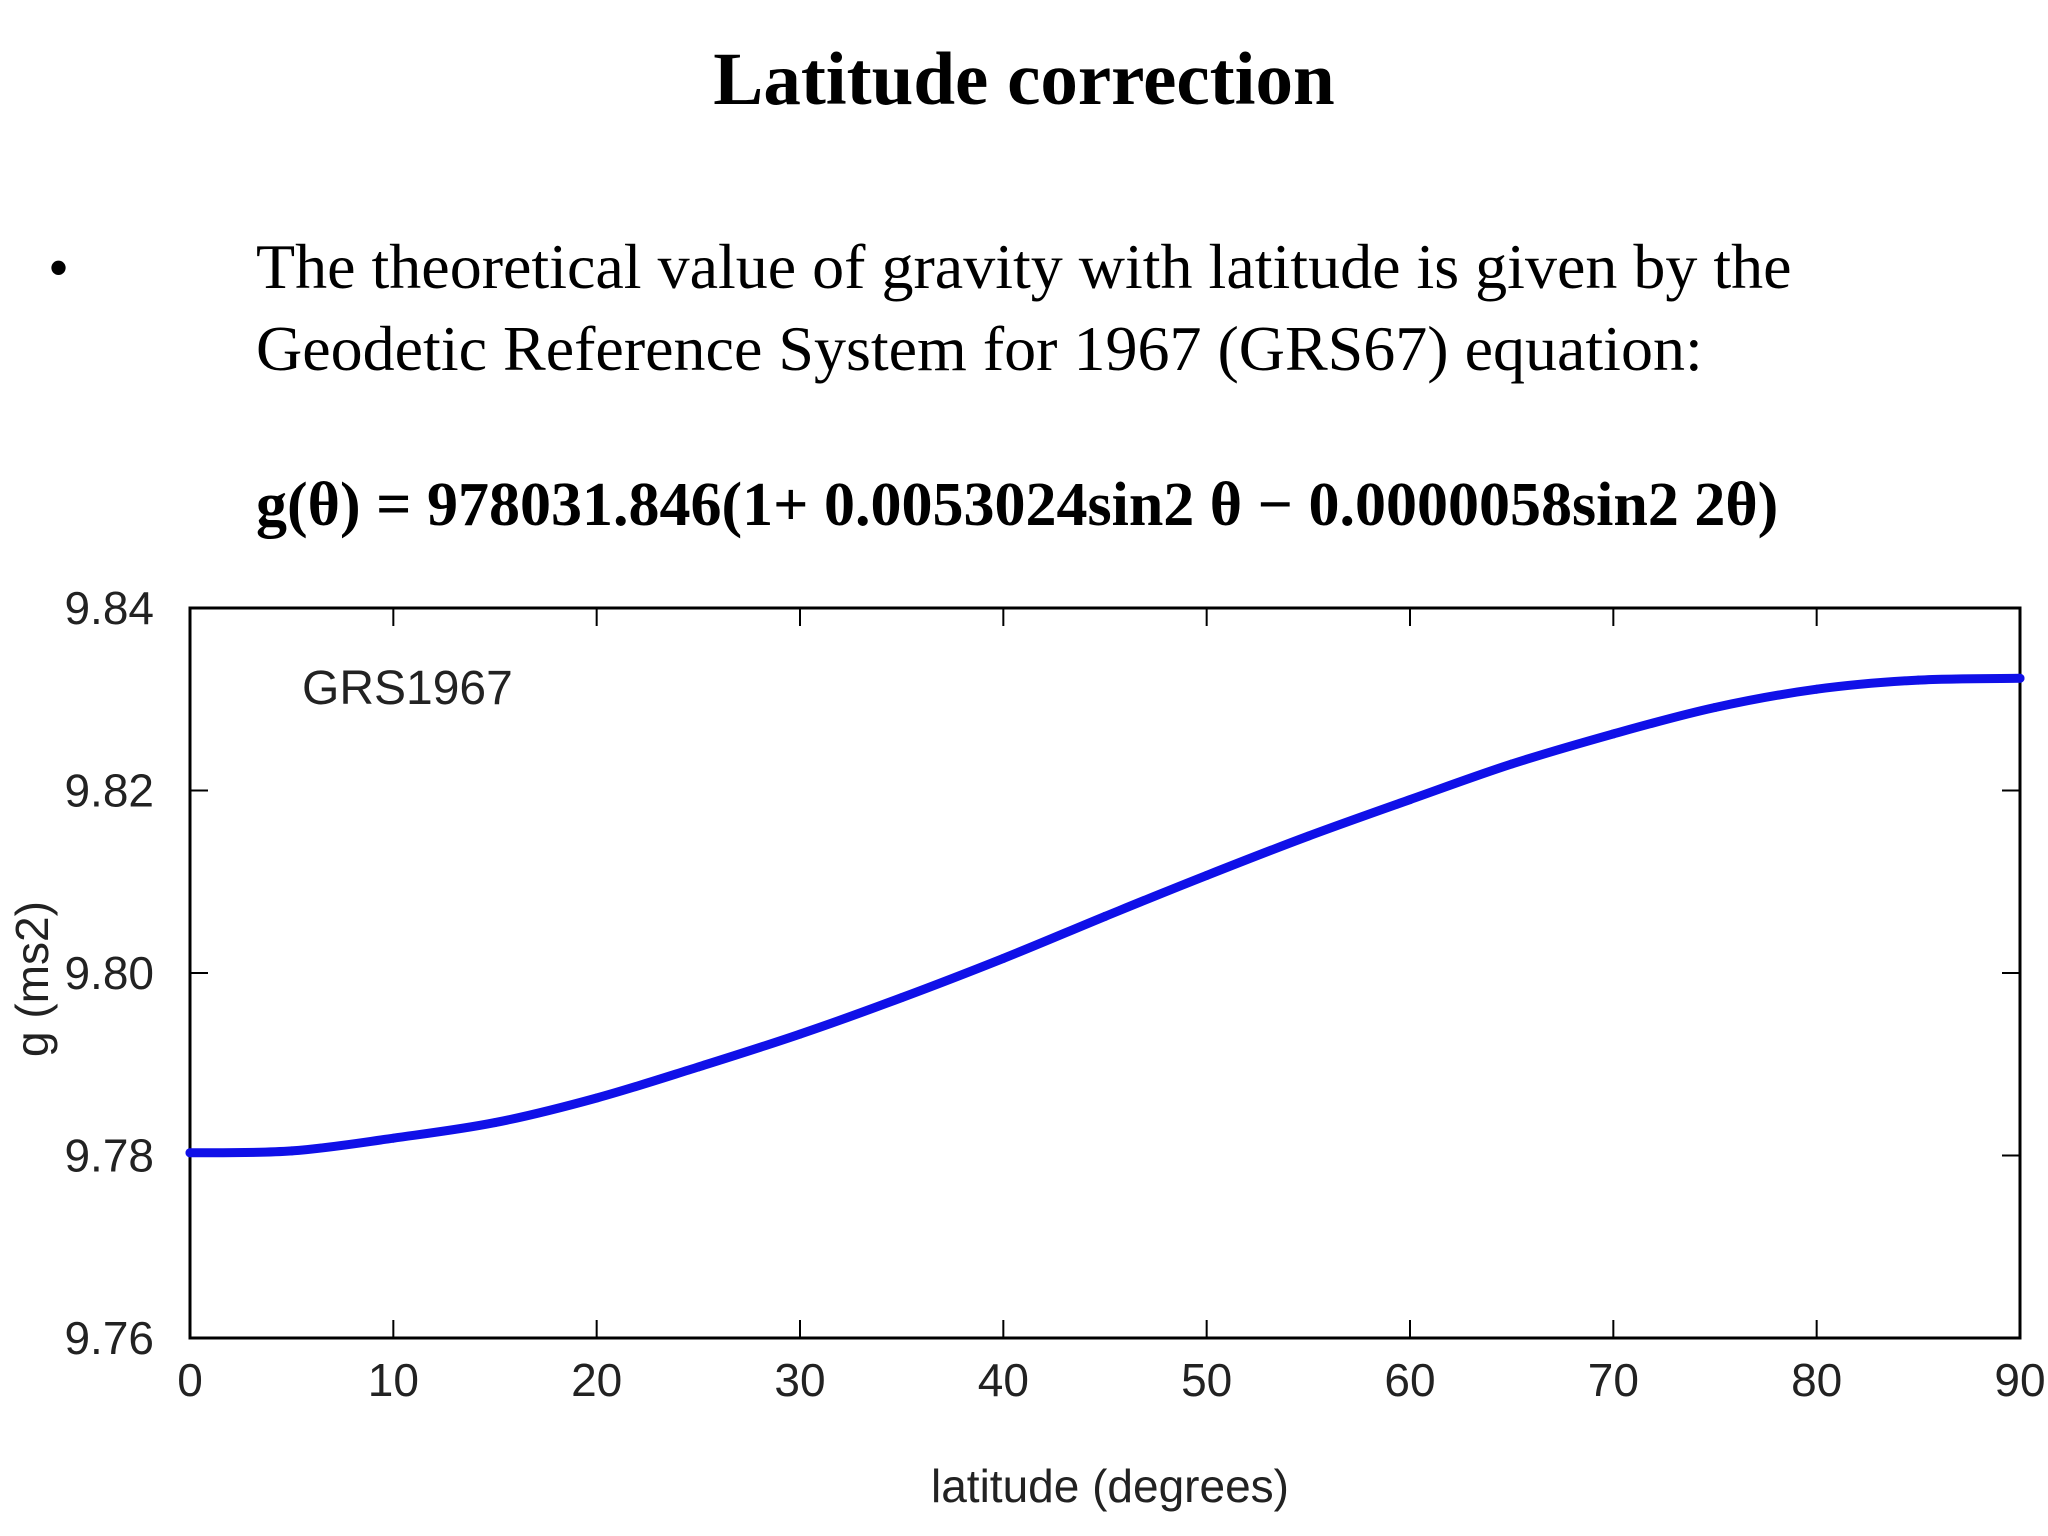  I want to click on series-annotation: GRS1967, so click(407, 688).